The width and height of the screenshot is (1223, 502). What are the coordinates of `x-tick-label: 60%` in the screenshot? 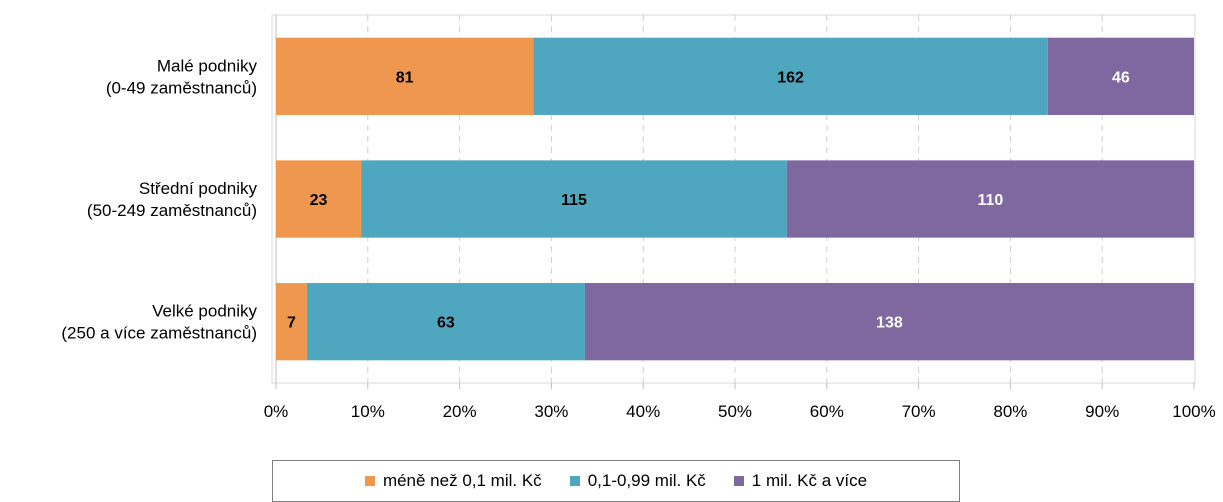 It's located at (827, 411).